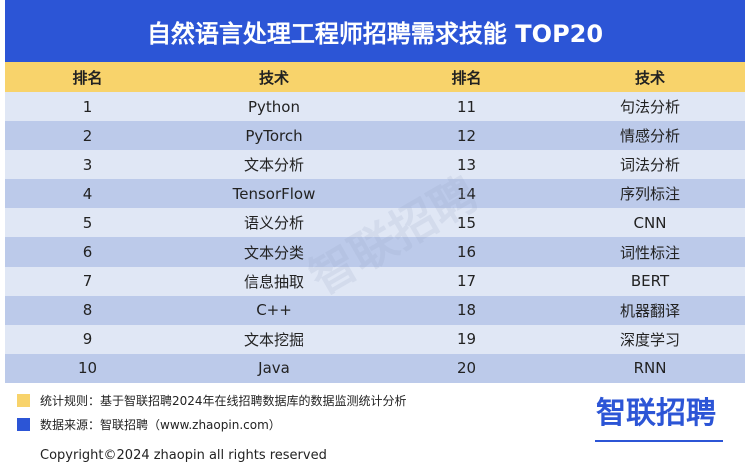 The width and height of the screenshot is (750, 470). Describe the element at coordinates (659, 441) in the screenshot. I see `divider` at that location.